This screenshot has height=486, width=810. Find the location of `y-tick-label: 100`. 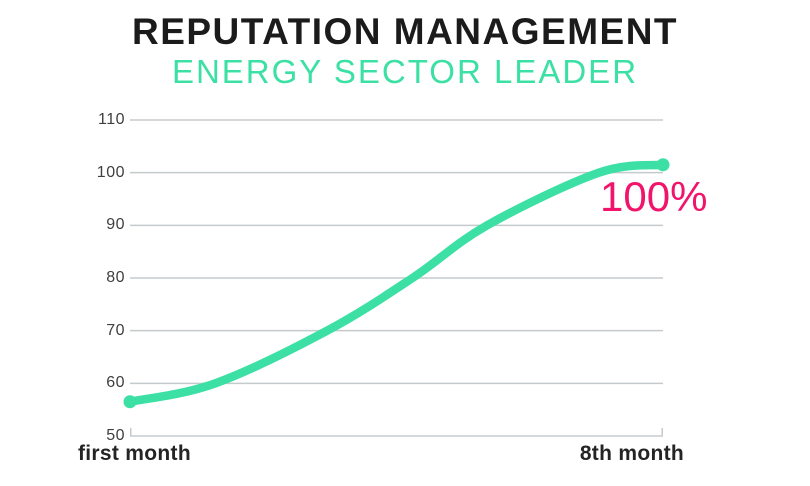

y-tick-label: 100 is located at coordinates (110, 172).